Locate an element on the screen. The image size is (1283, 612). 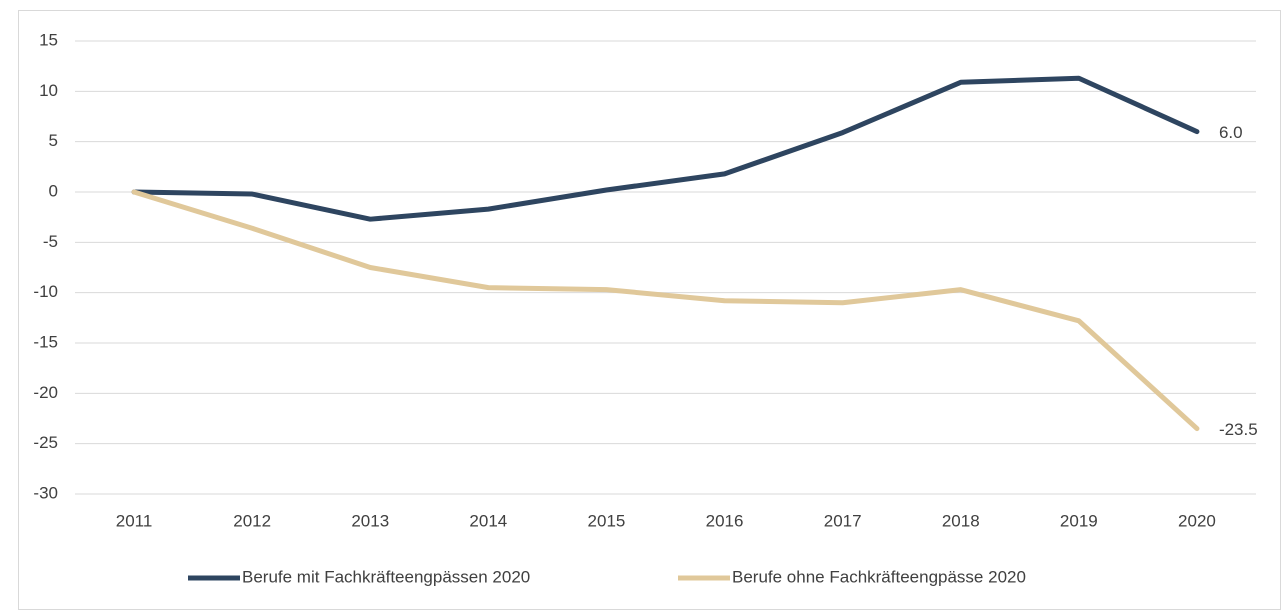
x-tick-label: 2011 is located at coordinates (134, 520).